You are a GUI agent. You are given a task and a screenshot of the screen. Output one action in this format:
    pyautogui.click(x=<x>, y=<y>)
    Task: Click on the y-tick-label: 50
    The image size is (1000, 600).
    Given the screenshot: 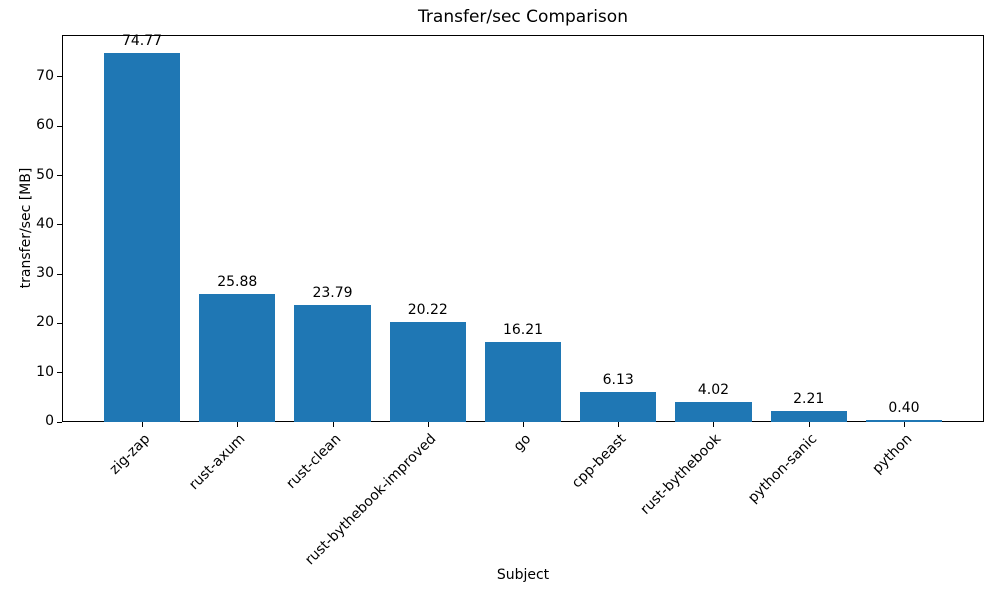 What is the action you would take?
    pyautogui.click(x=45, y=174)
    